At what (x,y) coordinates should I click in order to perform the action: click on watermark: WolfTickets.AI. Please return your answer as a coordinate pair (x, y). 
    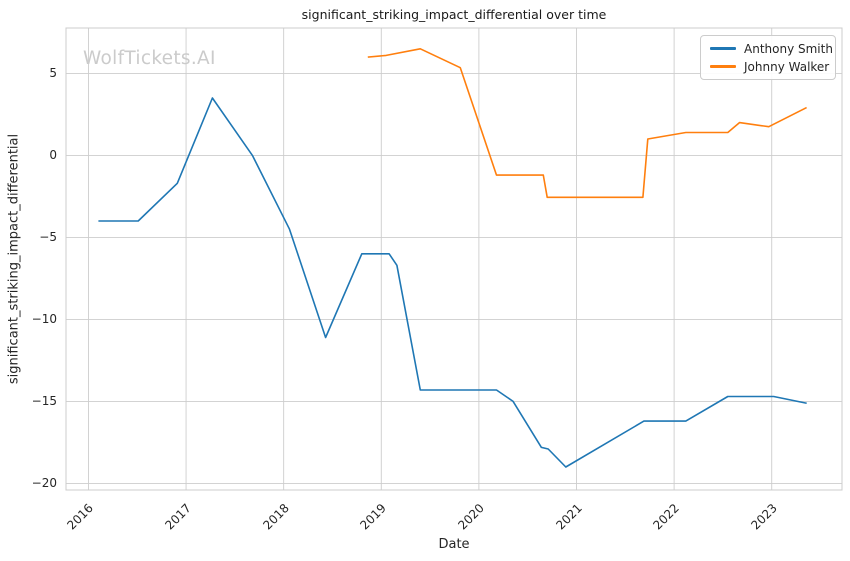
    Looking at the image, I should click on (149, 58).